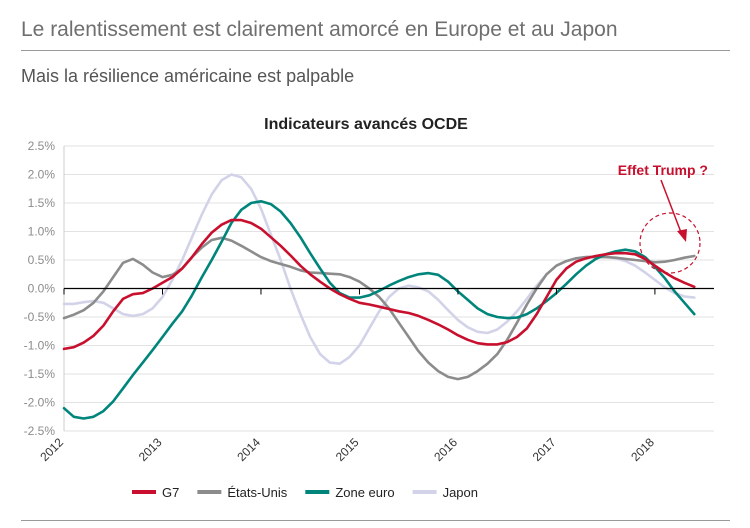 This screenshot has height=528, width=750. I want to click on chart-title: Indicateurs avancés OCDE, so click(366, 124).